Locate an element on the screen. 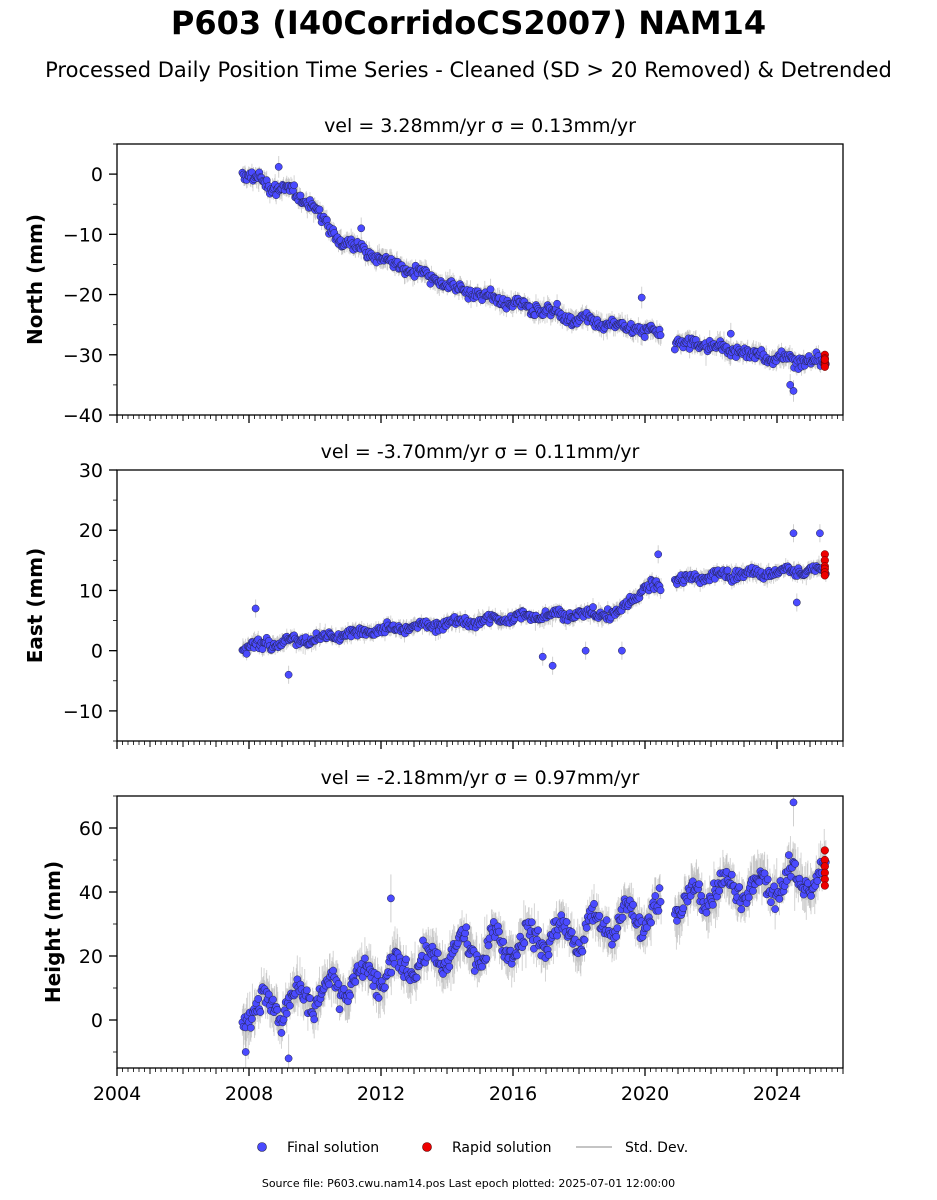 The image size is (937, 1200). panel-2-data is located at coordinates (534, 604).